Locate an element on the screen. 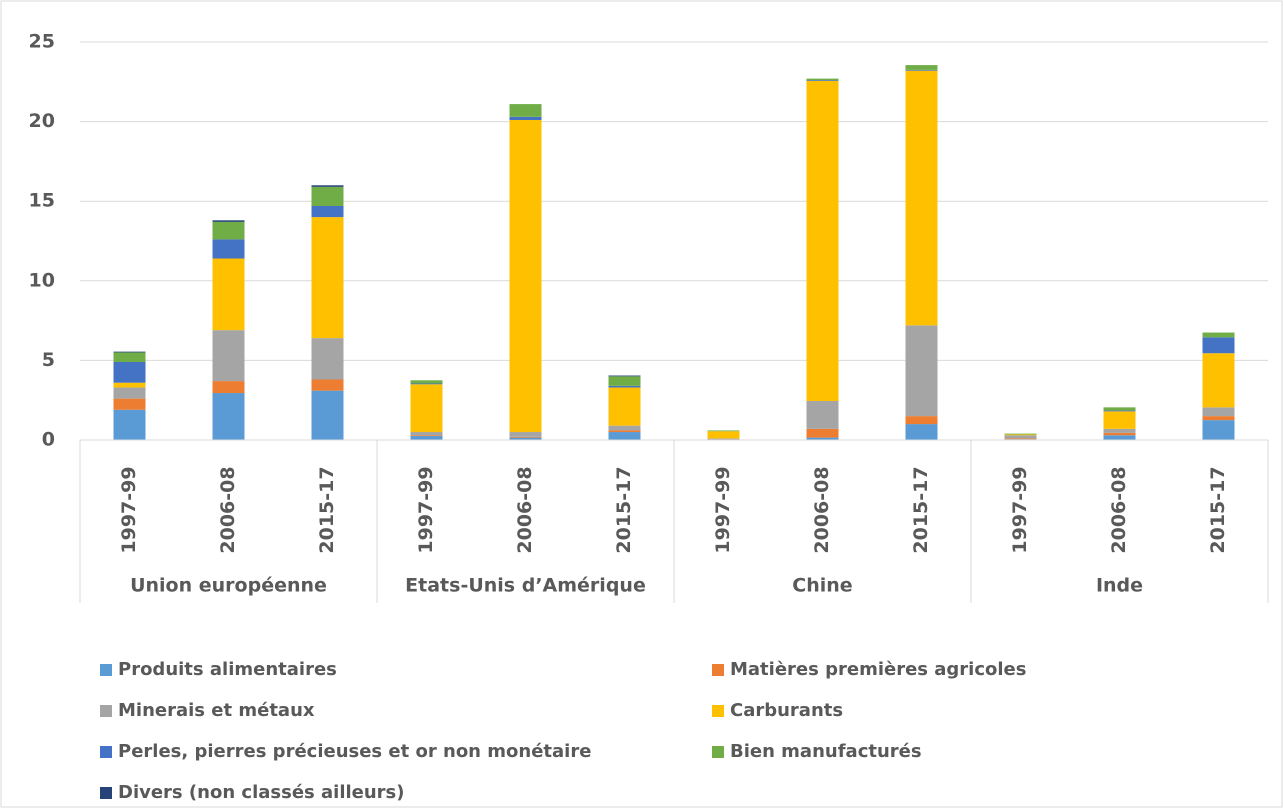 The height and width of the screenshot is (808, 1283). y-tick-label: 0 is located at coordinates (48, 440).